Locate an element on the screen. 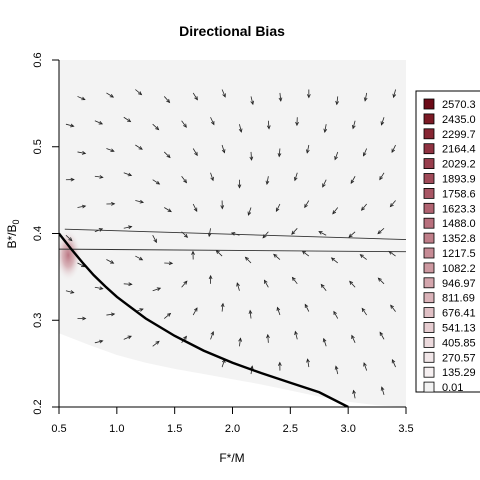 This screenshot has height=480, width=480. legend-label: 676.41 is located at coordinates (459, 314).